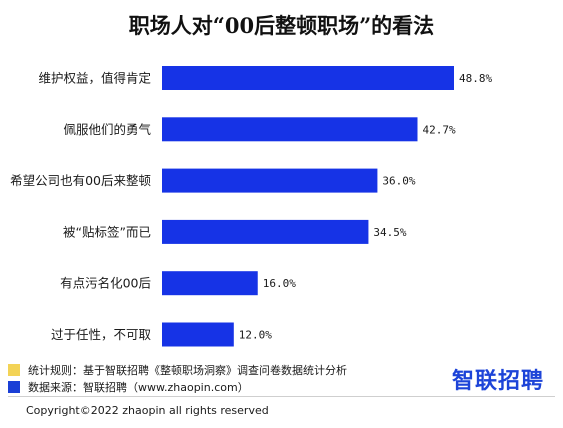 The image size is (563, 428). Describe the element at coordinates (107, 231) in the screenshot. I see `category-label: 被“贴标签”而已` at that location.